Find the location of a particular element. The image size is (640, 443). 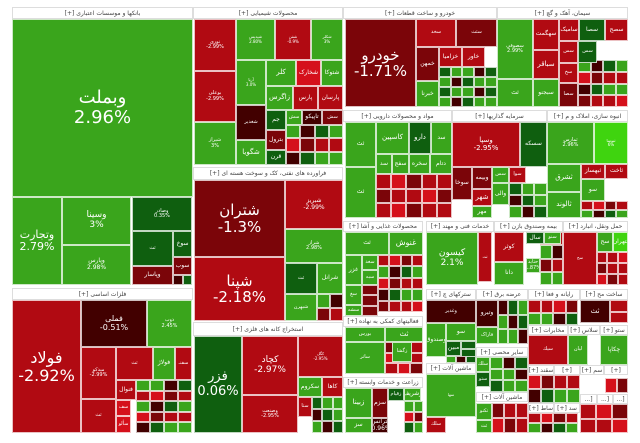

stock-tile: کوثر is located at coordinates (509, 247).